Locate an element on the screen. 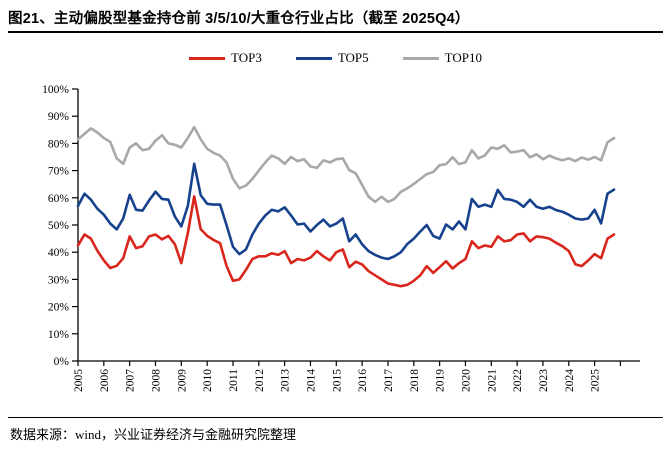 The image size is (671, 453). x-tick-label: 2008 is located at coordinates (156, 380).